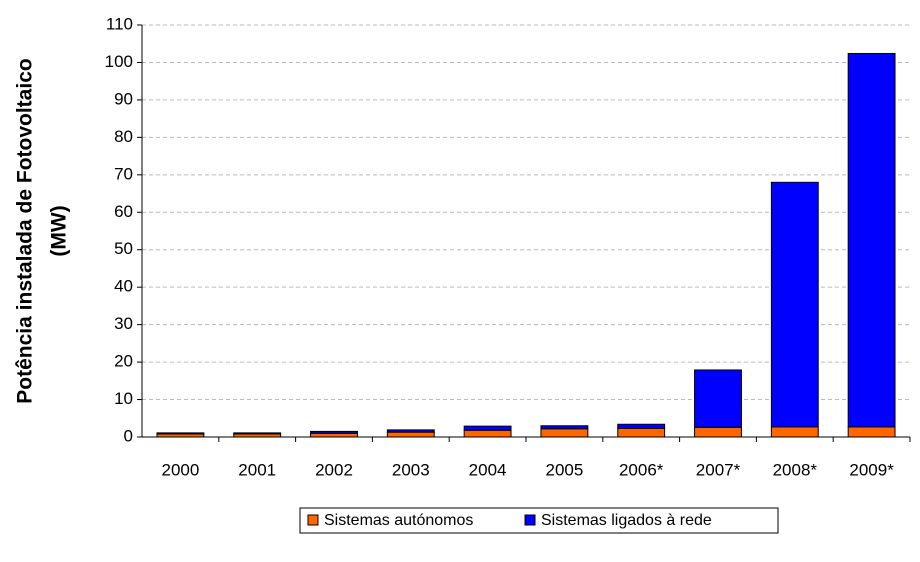 This screenshot has height=562, width=920. Describe the element at coordinates (180, 469) in the screenshot. I see `x-tick-label: 2000` at that location.